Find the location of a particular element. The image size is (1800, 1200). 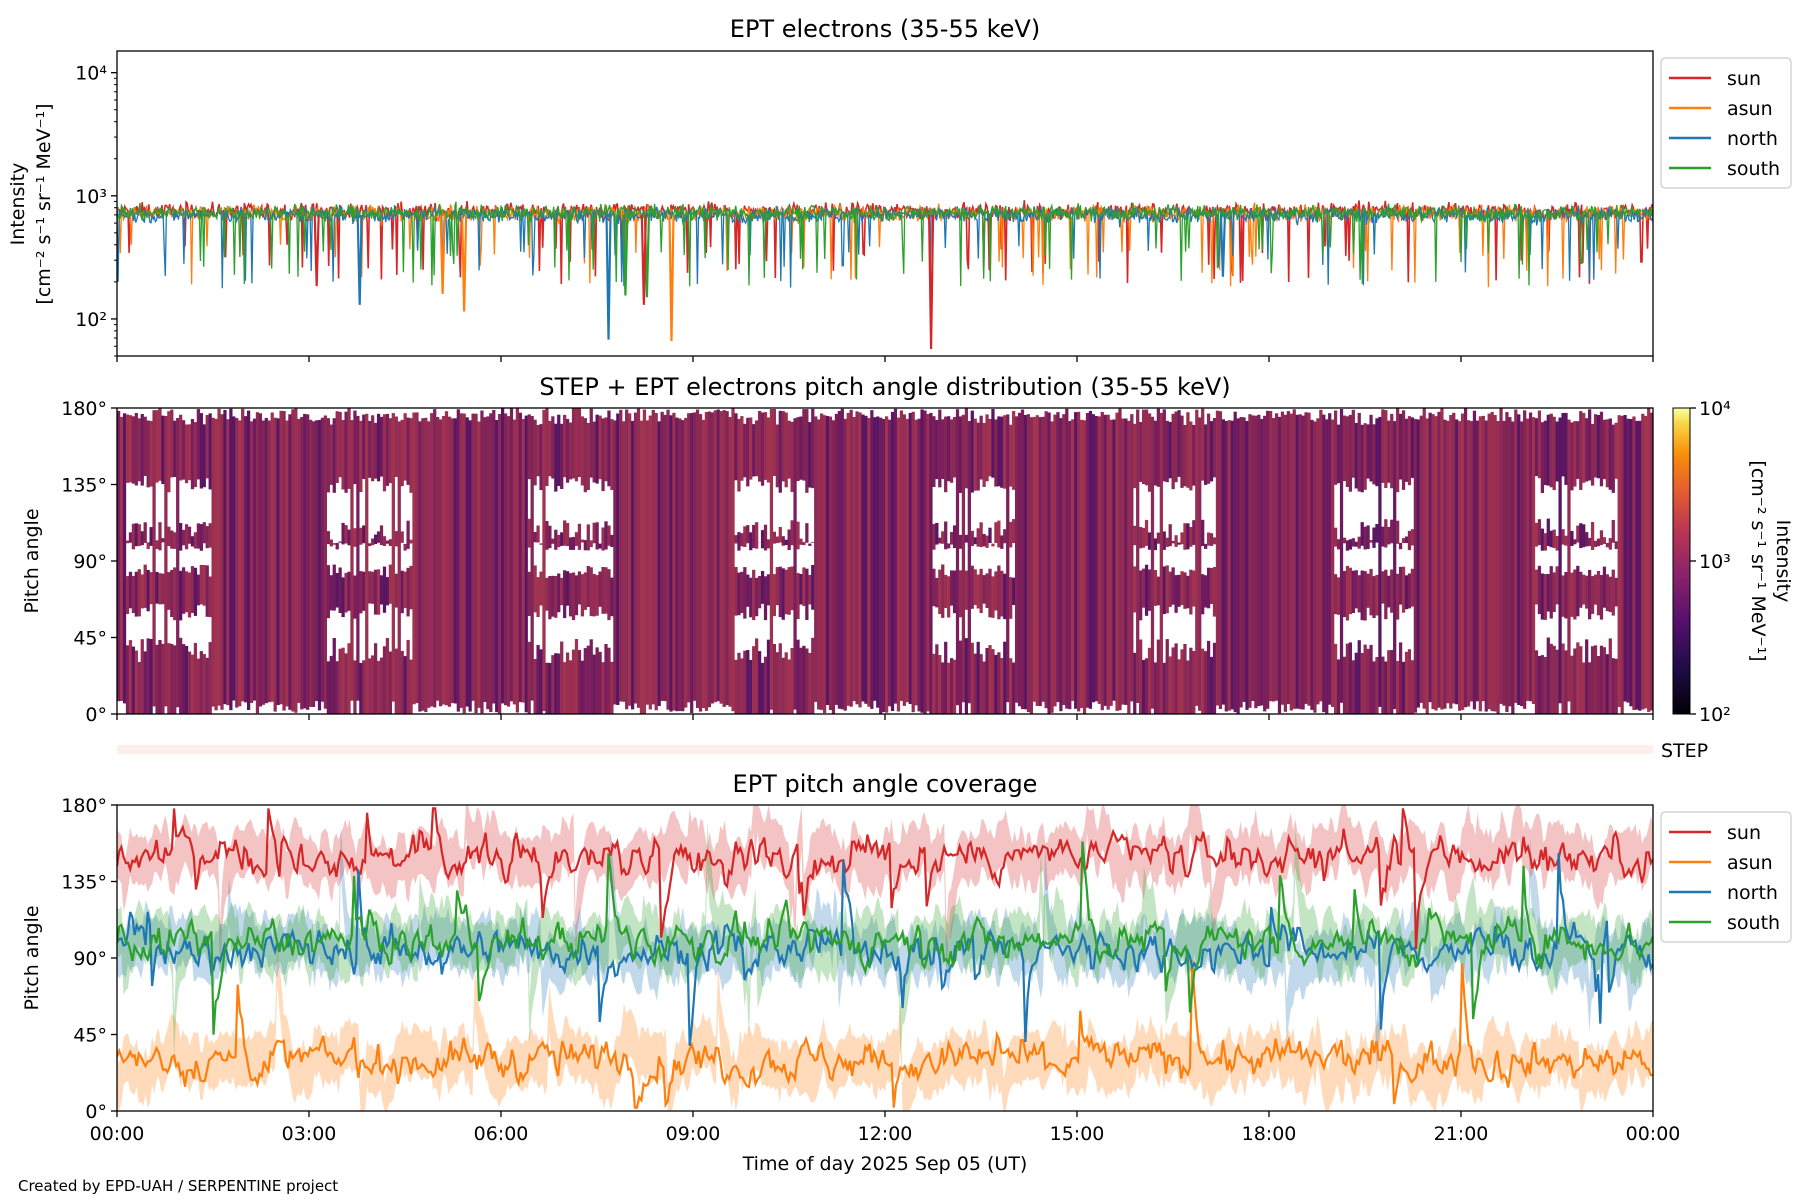

y-tick-label: 135° is located at coordinates (84, 883).